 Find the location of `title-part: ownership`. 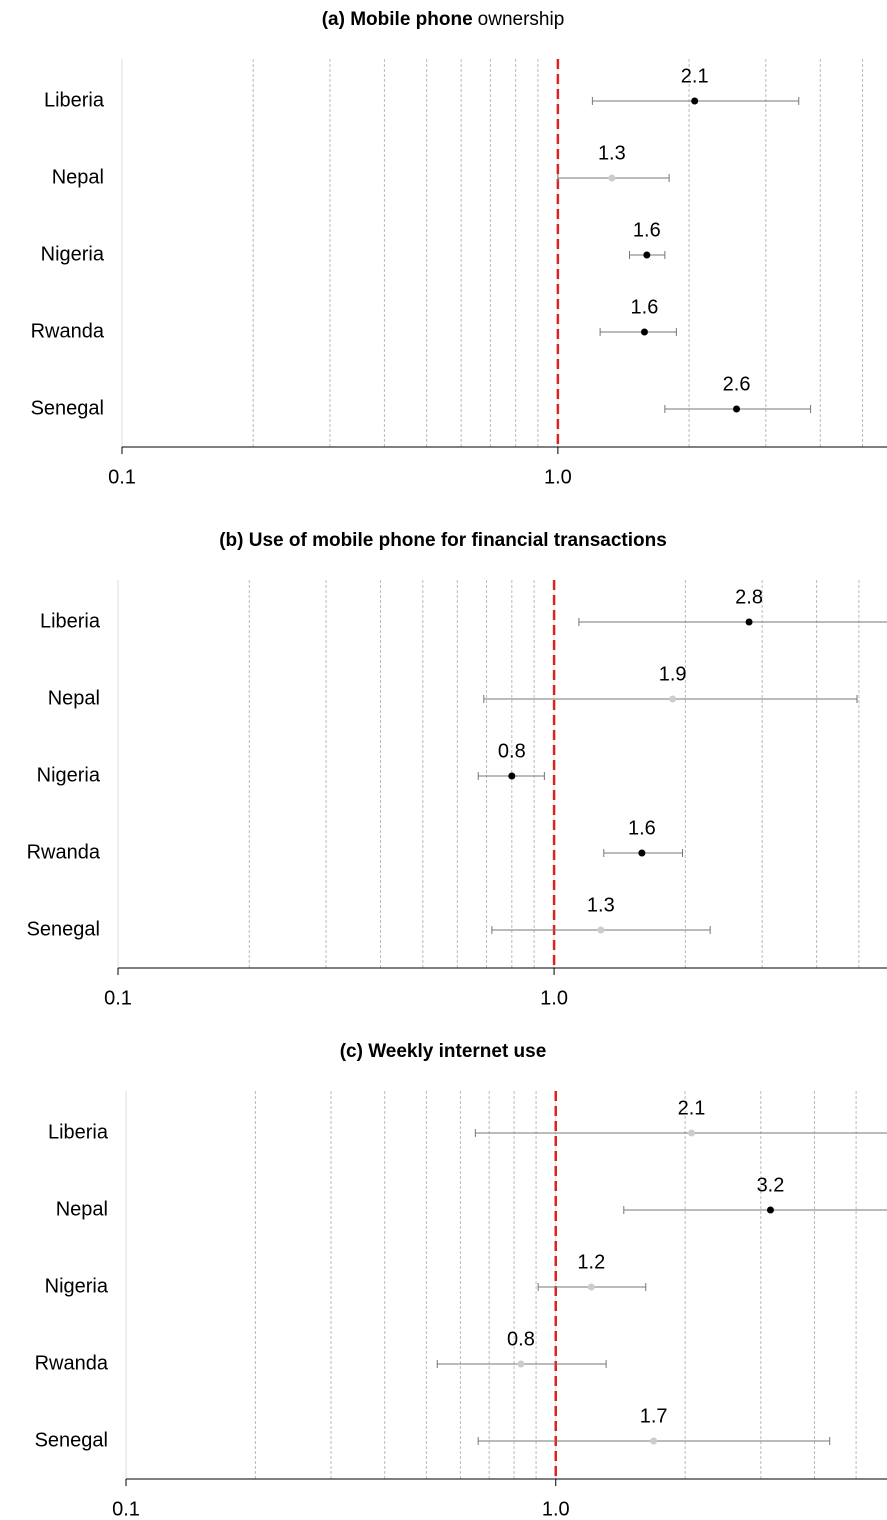

title-part: ownership is located at coordinates (521, 19).